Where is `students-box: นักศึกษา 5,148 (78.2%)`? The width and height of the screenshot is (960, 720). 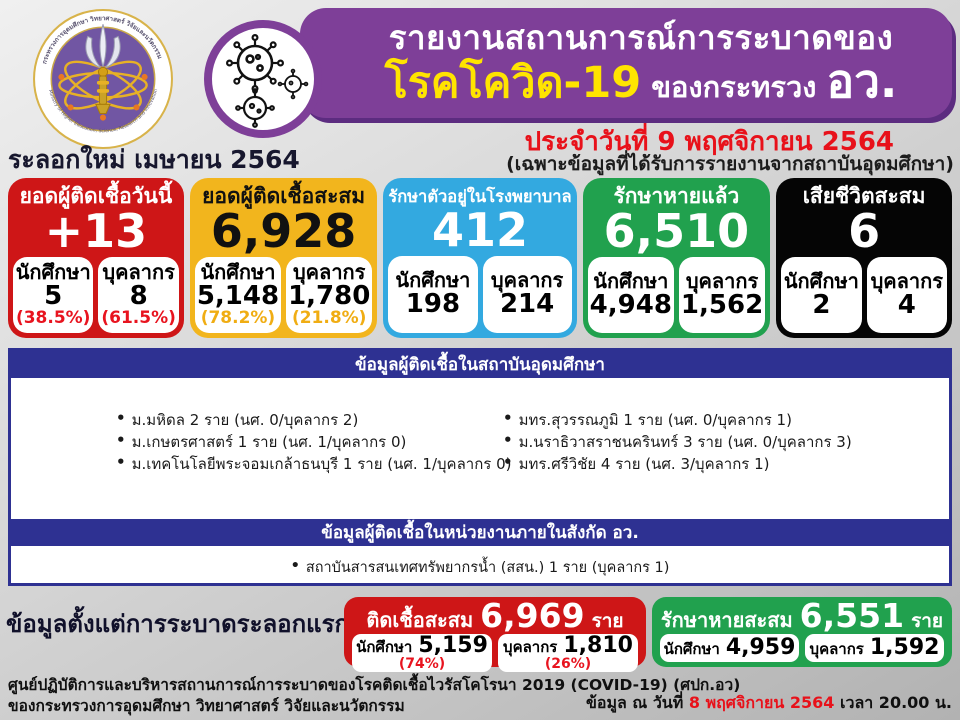 students-box: นักศึกษา 5,148 (78.2%) is located at coordinates (238, 295).